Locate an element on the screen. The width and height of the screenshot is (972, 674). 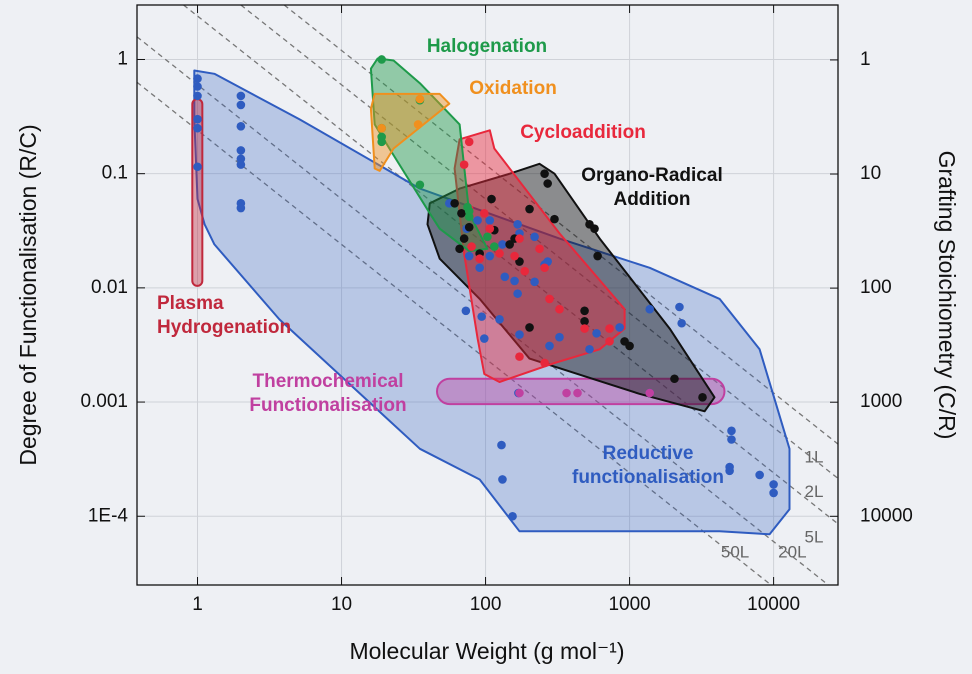
x-tick-label: 1000 is located at coordinates (629, 604).